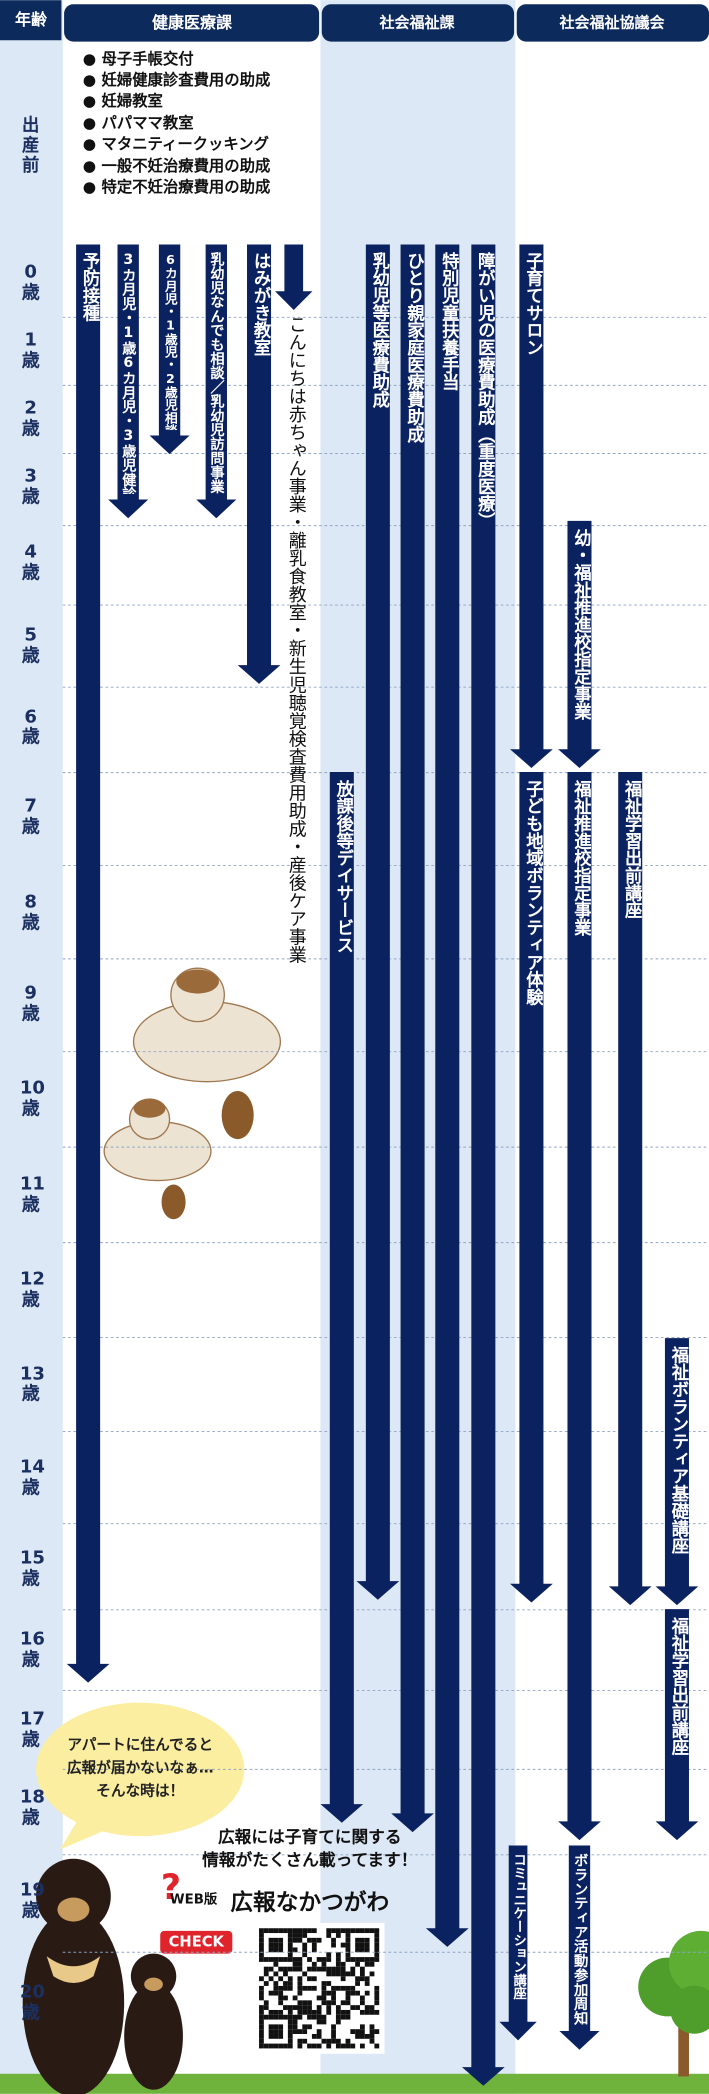 This screenshot has width=709, height=2094. I want to click on arrow-label: 乳幼児なんでも相談／乳幼児訪問事業, so click(216, 373).